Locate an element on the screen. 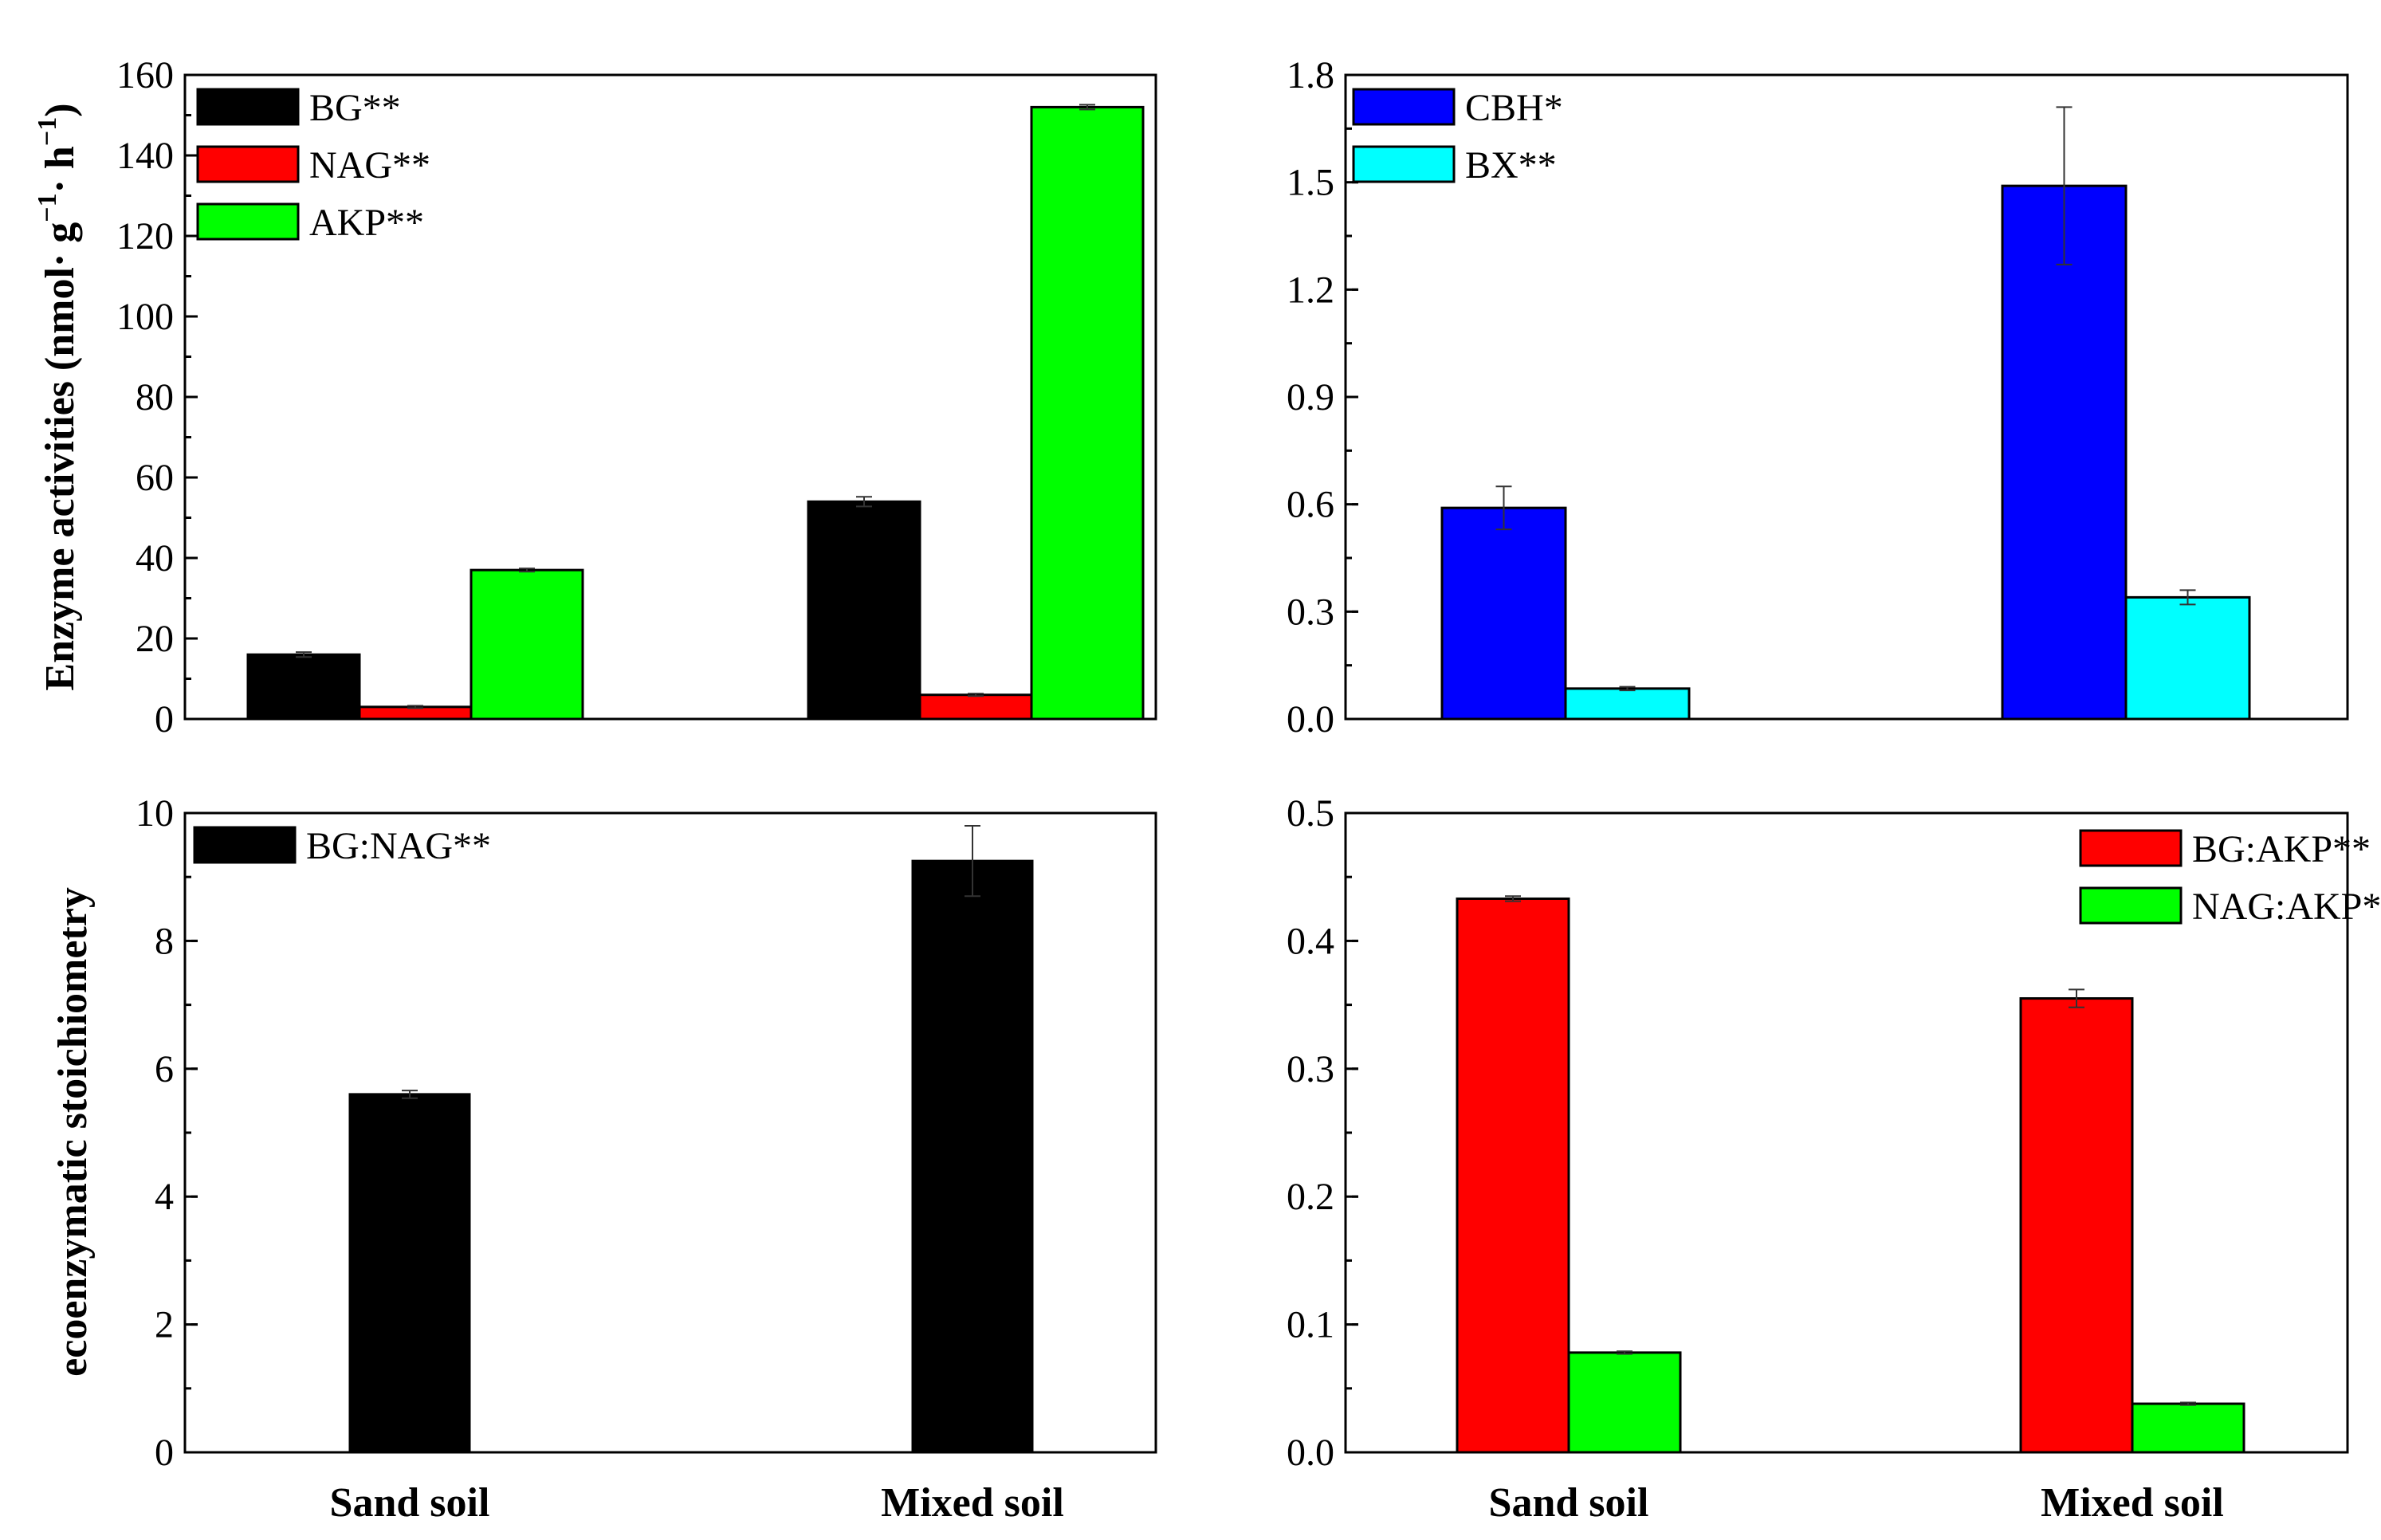 This screenshot has width=2381, height=1540. legend-item: NAG:AKP** is located at coordinates (2230, 907).